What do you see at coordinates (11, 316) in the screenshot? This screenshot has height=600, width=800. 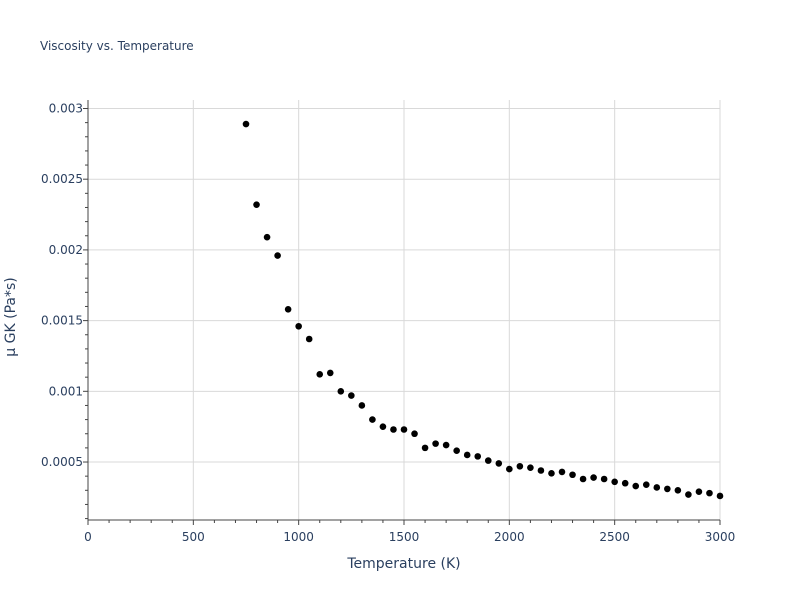 I see `y-axis-title: μ GK (Pa*s)` at bounding box center [11, 316].